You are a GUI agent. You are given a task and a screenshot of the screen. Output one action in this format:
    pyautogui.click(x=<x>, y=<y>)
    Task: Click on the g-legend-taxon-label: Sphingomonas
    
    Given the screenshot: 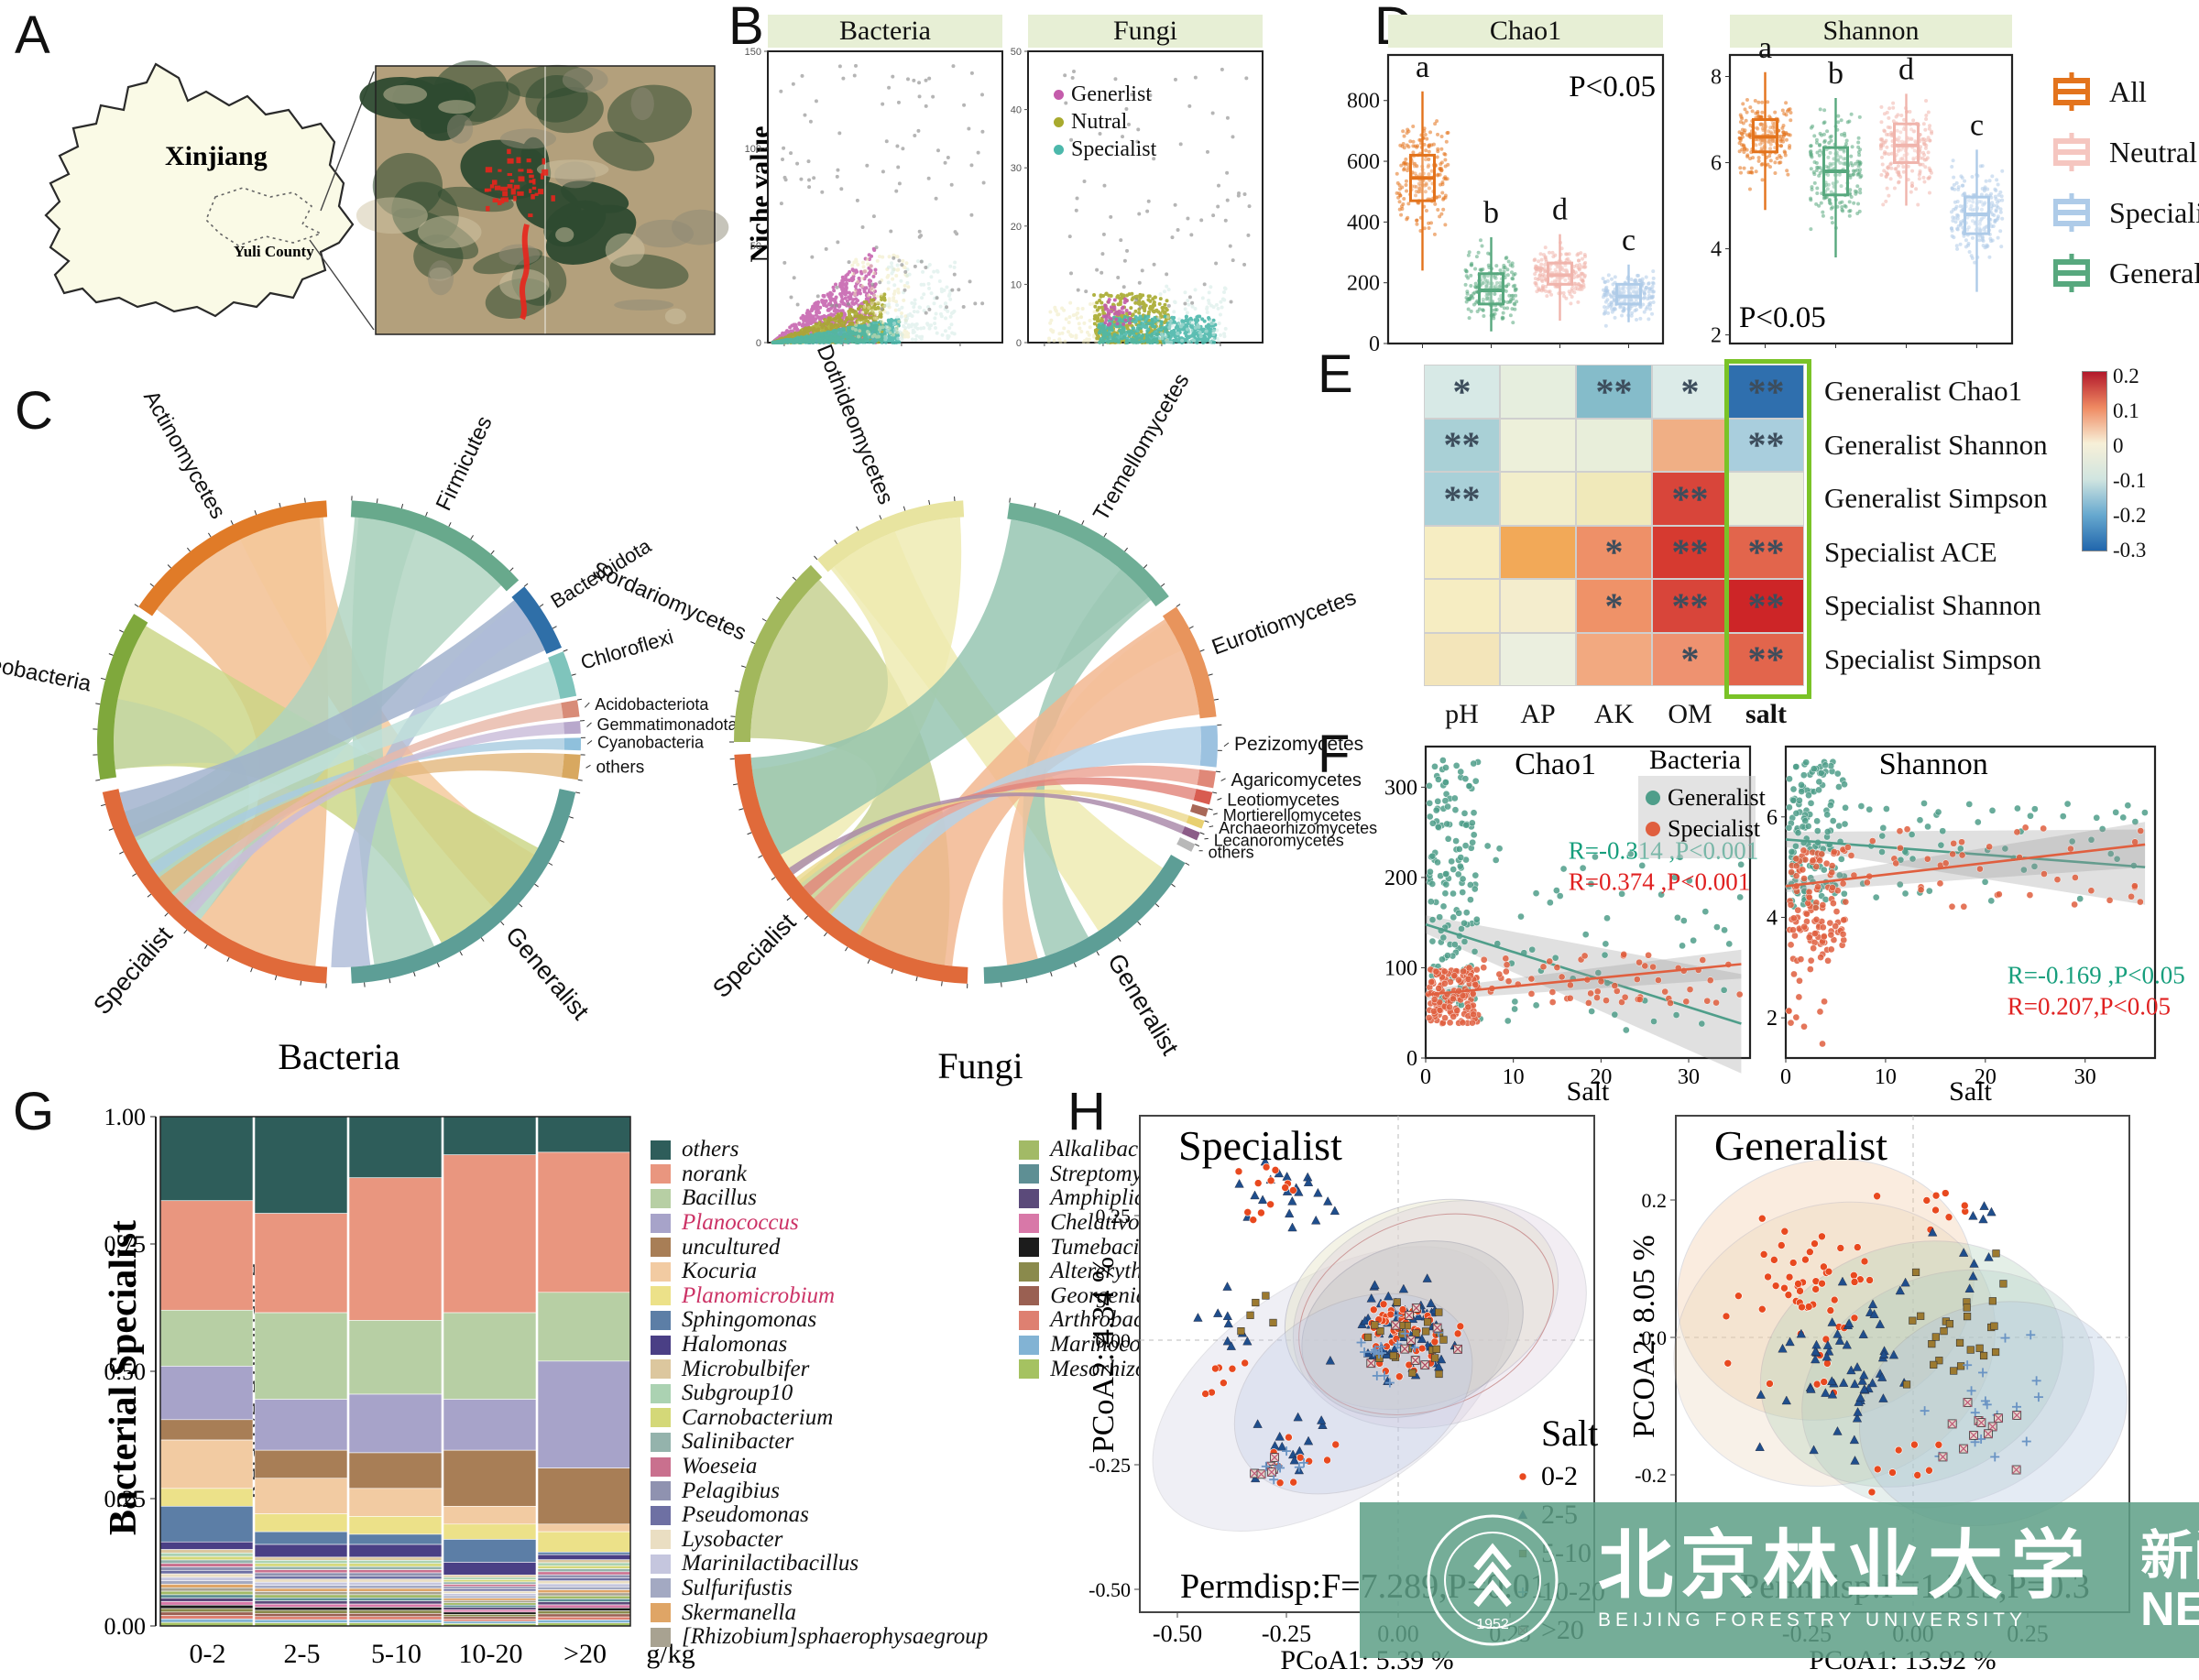 What is the action you would take?
    pyautogui.click(x=749, y=1320)
    